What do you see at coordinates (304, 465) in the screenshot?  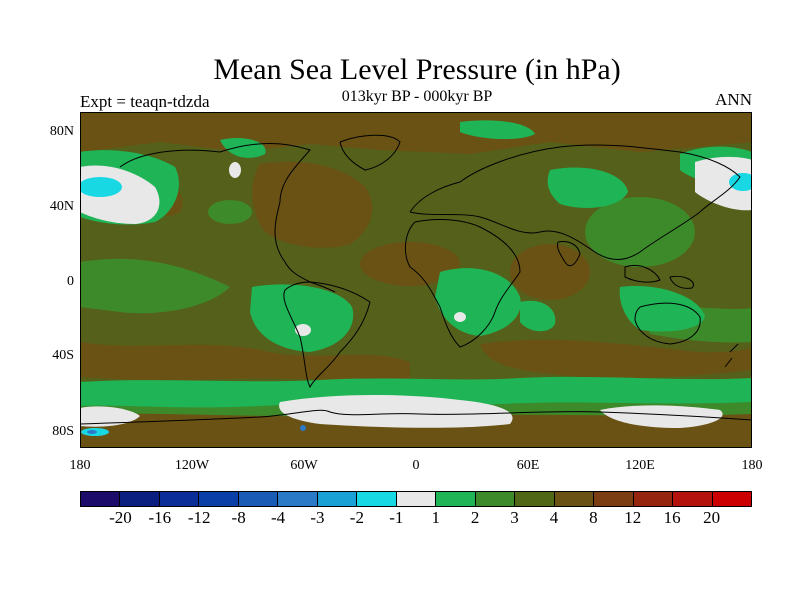 I see `lon-label: 60W` at bounding box center [304, 465].